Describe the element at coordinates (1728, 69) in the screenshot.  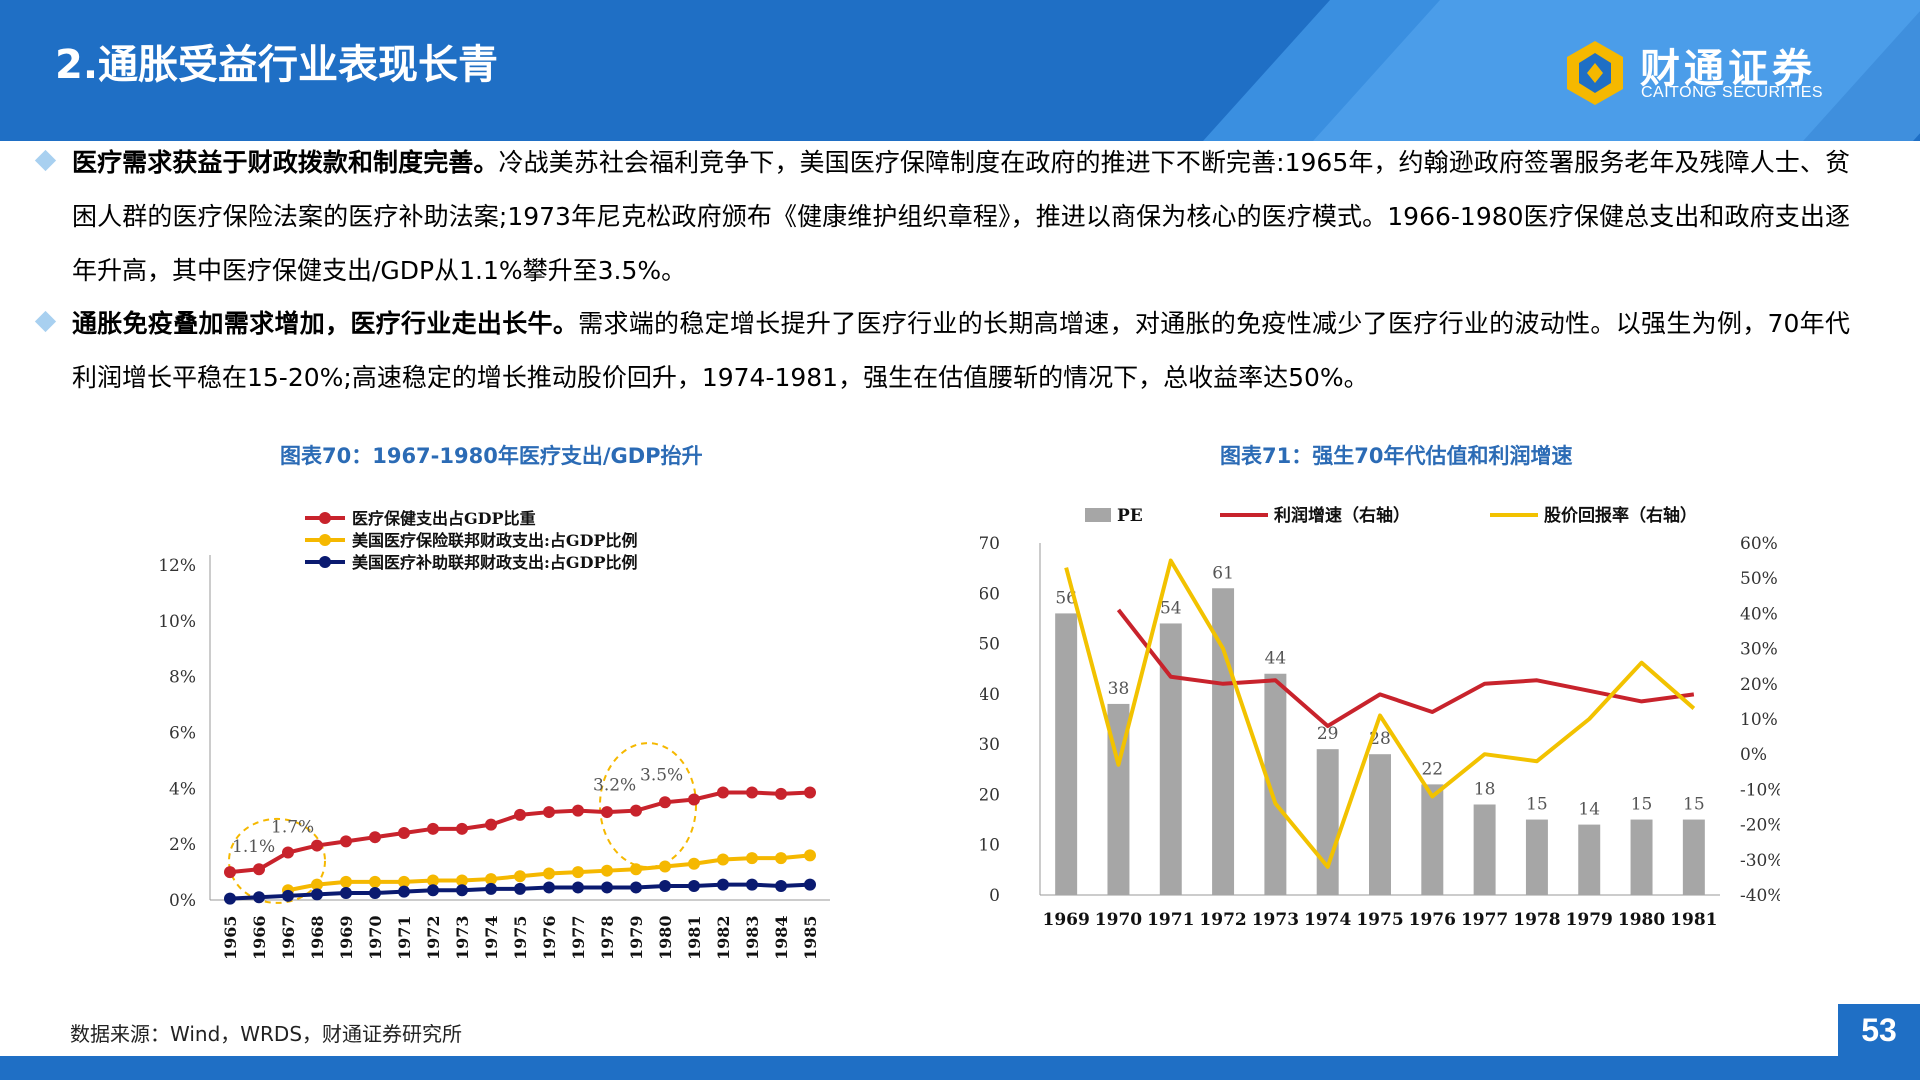
I see `logo-name: 财通证券` at that location.